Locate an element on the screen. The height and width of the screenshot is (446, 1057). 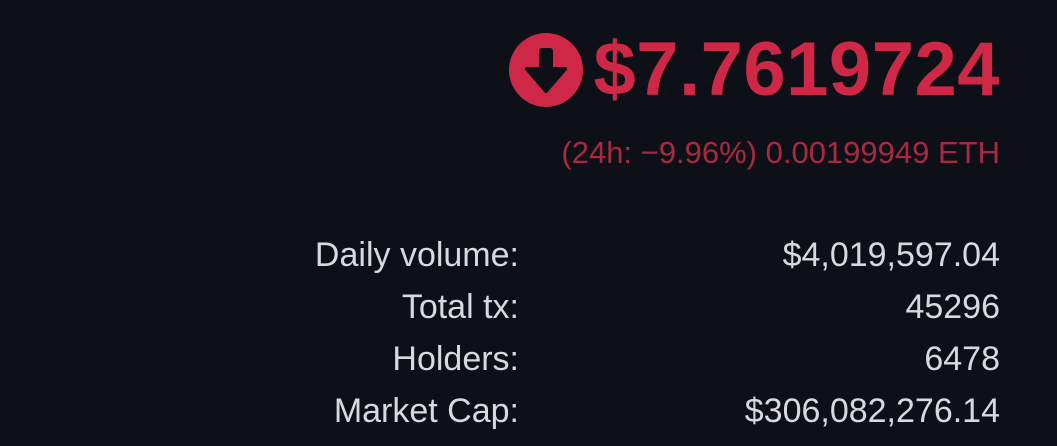
total-tx-value: 45296 is located at coordinates (952, 307).